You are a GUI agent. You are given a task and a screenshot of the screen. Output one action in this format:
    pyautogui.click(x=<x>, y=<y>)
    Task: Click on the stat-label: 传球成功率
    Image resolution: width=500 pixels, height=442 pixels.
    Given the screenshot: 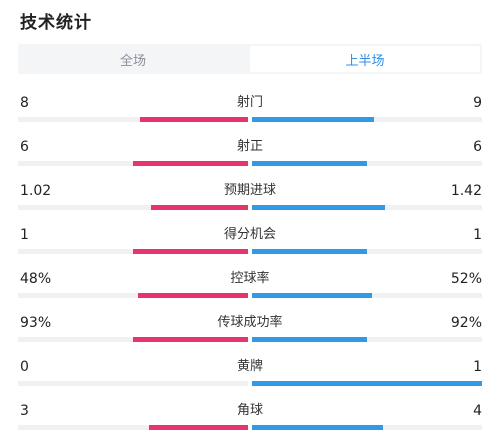 What is the action you would take?
    pyautogui.click(x=250, y=322)
    